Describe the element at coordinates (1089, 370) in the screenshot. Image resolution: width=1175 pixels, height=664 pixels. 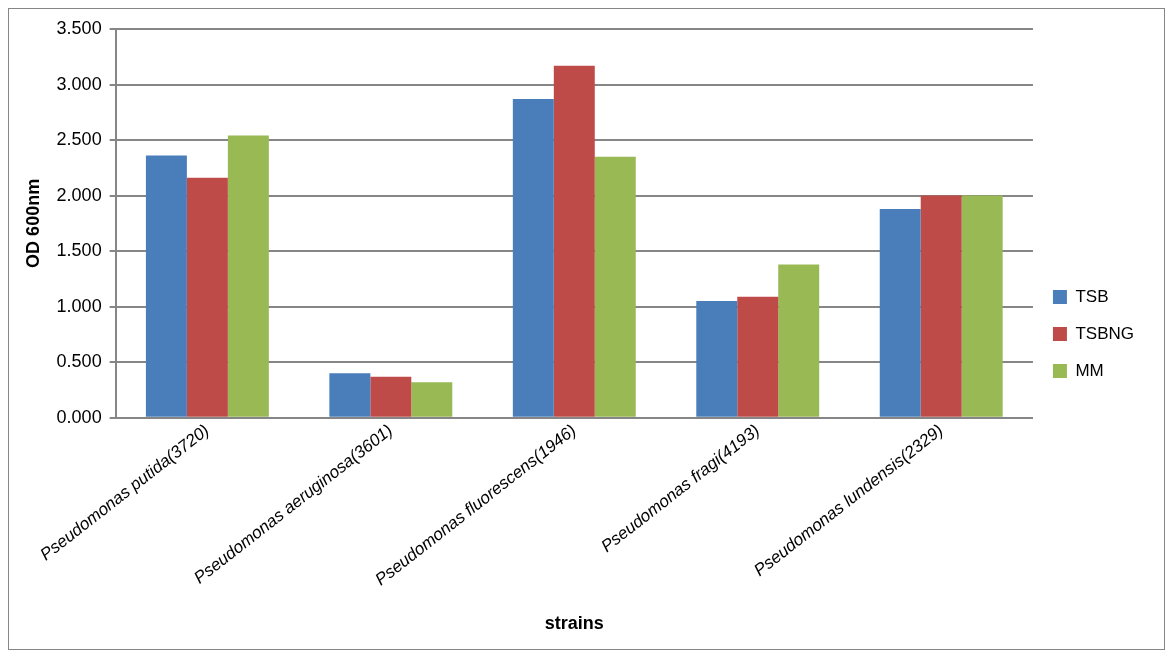
I see `legend-label: MM` at that location.